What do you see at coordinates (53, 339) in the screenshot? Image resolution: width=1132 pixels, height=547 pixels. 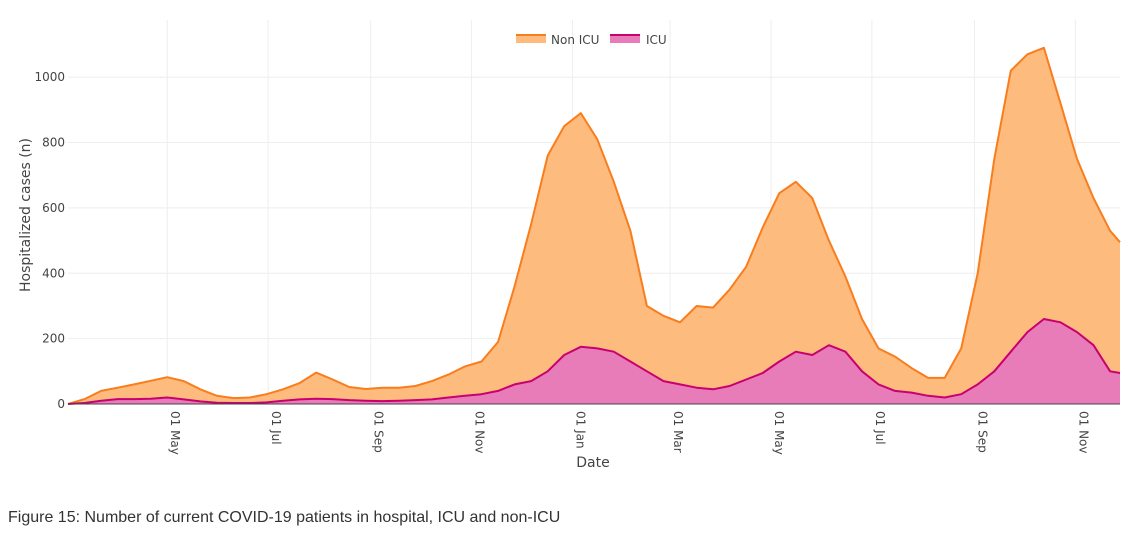 I see `y-tick-label: 200` at bounding box center [53, 339].